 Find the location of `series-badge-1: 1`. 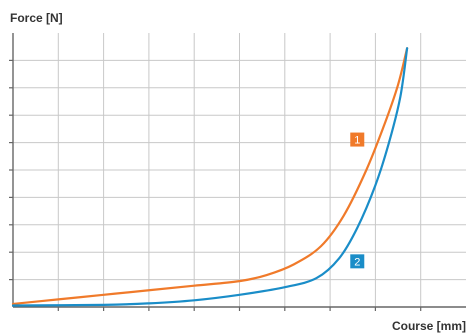

series-badge-1: 1 is located at coordinates (357, 139).